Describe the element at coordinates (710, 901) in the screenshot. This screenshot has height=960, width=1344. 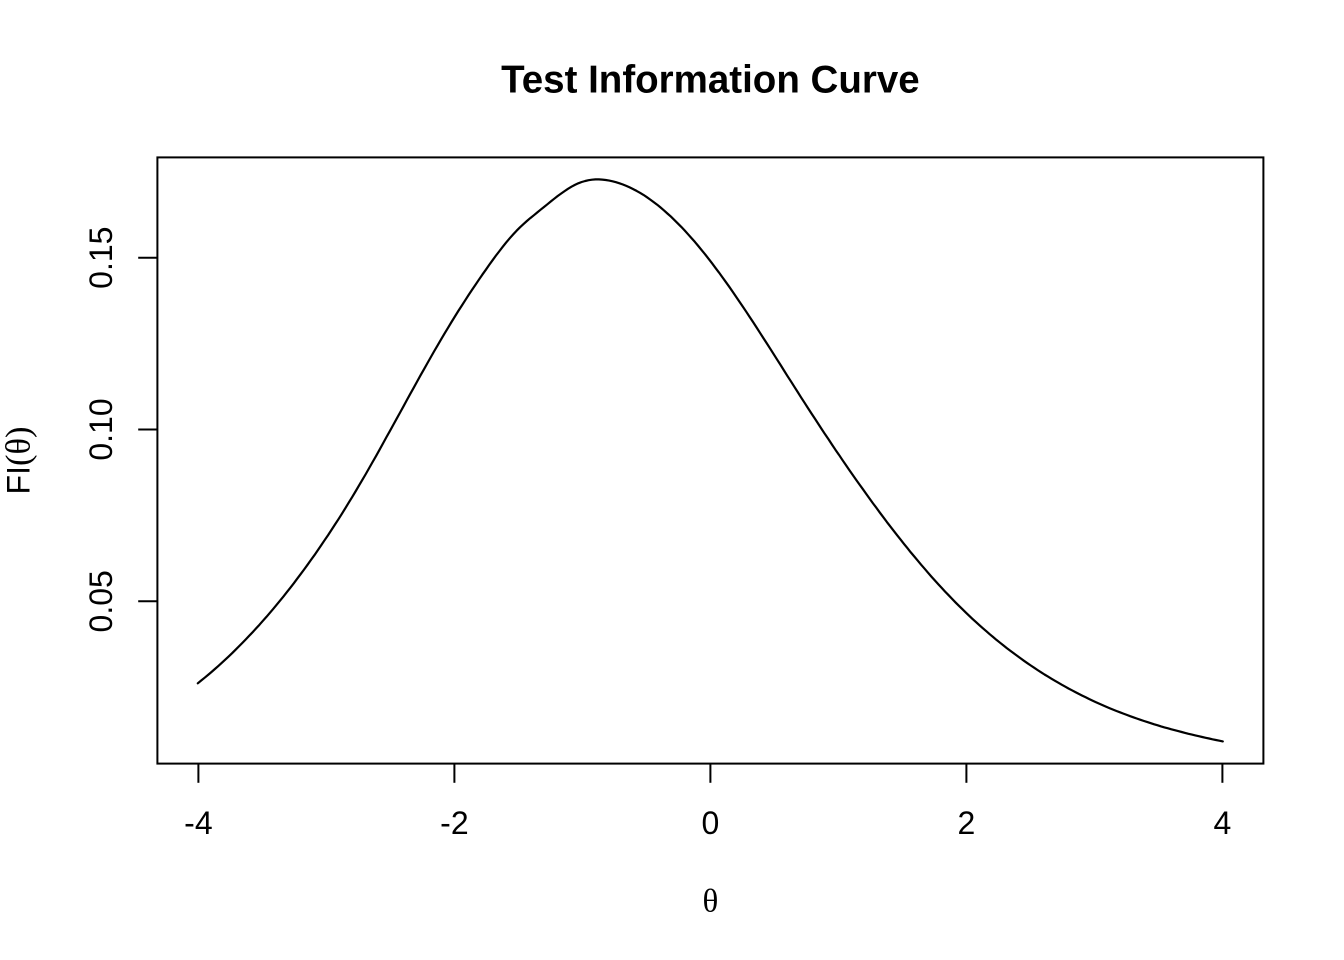
I see `svg-text: θ` at that location.